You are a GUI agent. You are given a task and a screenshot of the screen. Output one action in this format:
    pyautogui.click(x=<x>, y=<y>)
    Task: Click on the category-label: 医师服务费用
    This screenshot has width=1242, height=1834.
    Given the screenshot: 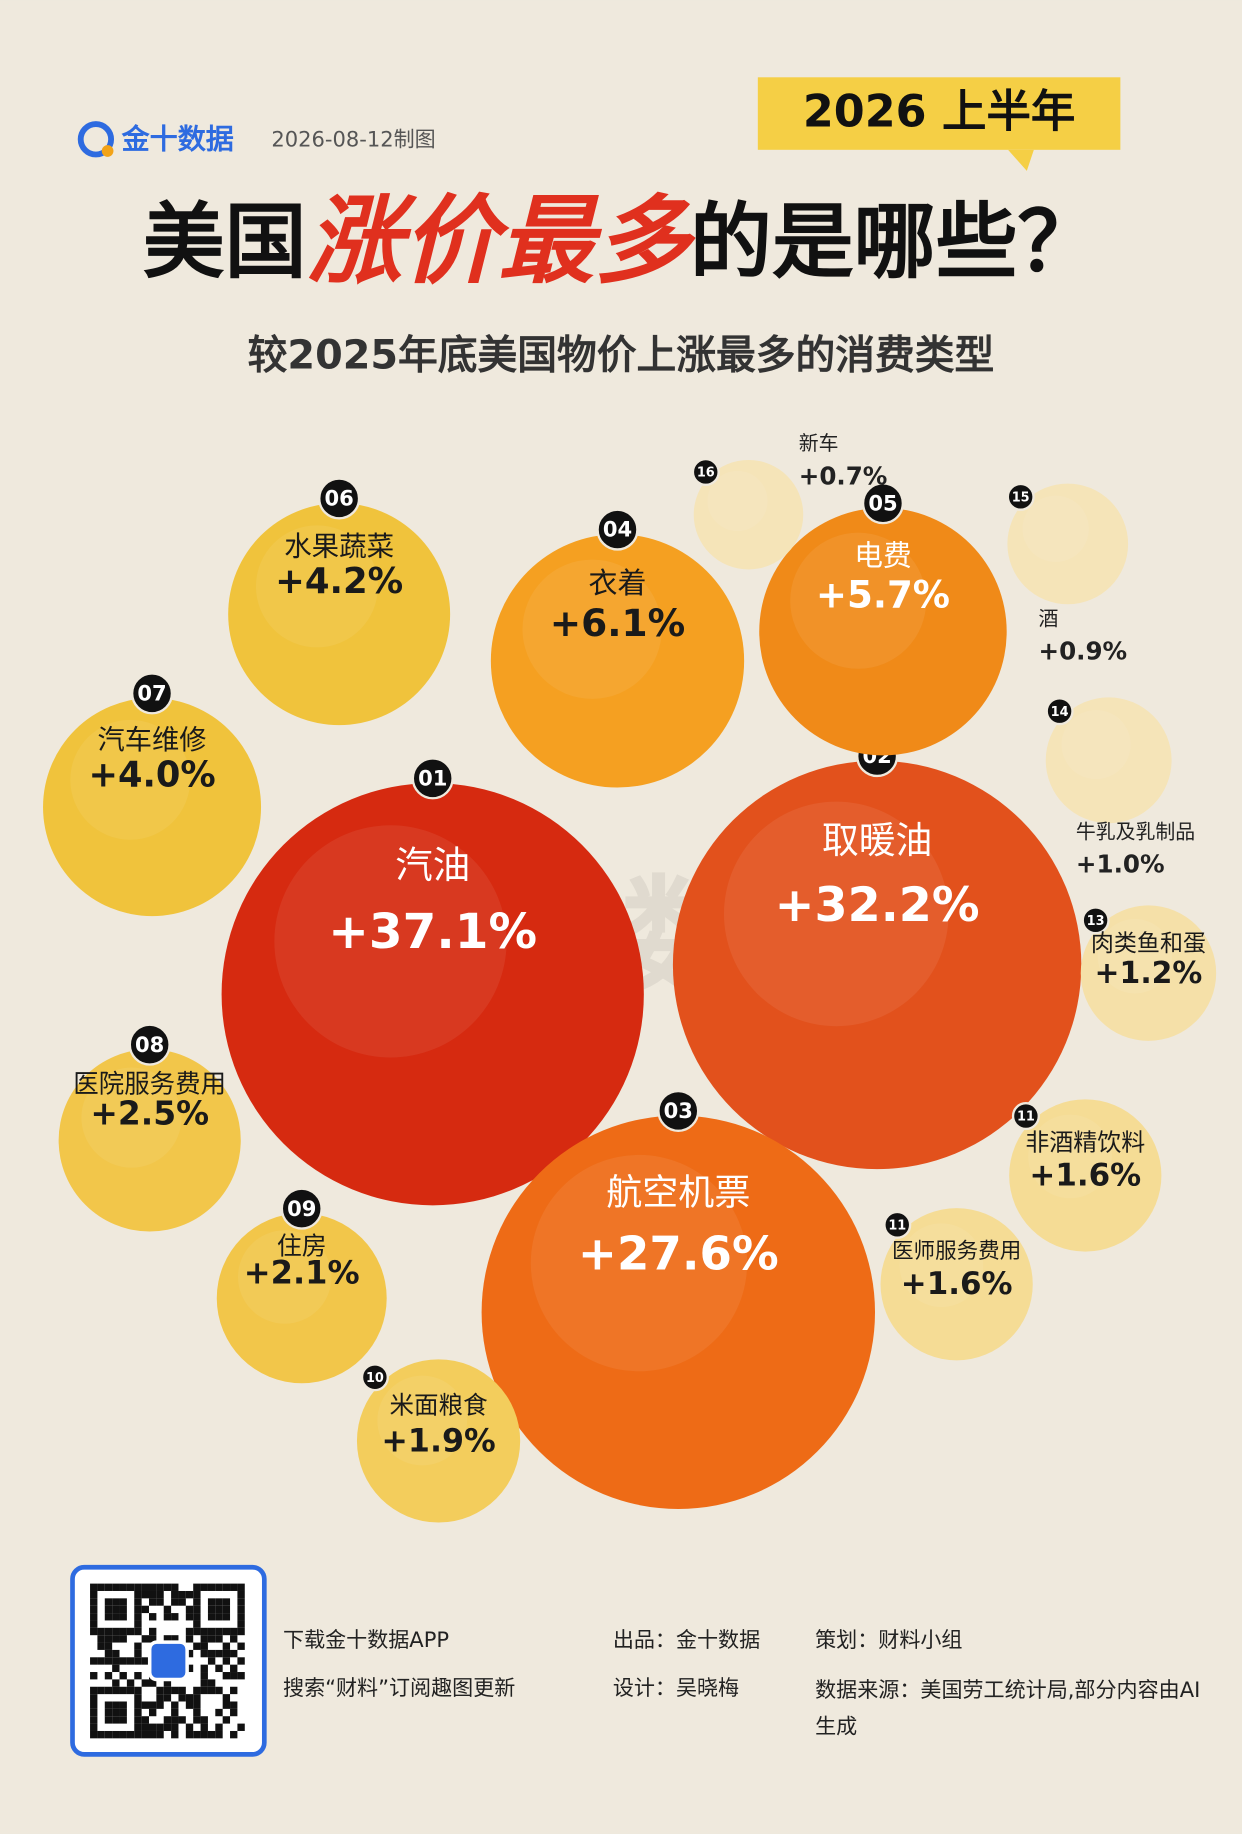 What is the action you would take?
    pyautogui.click(x=956, y=1251)
    